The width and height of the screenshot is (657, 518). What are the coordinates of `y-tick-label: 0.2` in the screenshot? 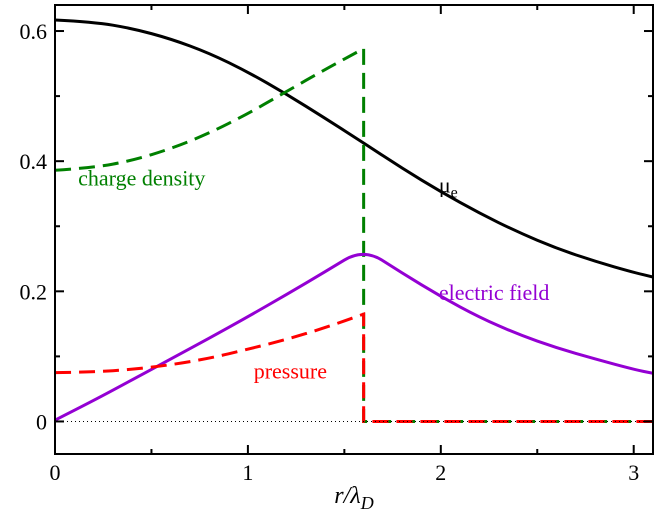 It's located at (34, 291).